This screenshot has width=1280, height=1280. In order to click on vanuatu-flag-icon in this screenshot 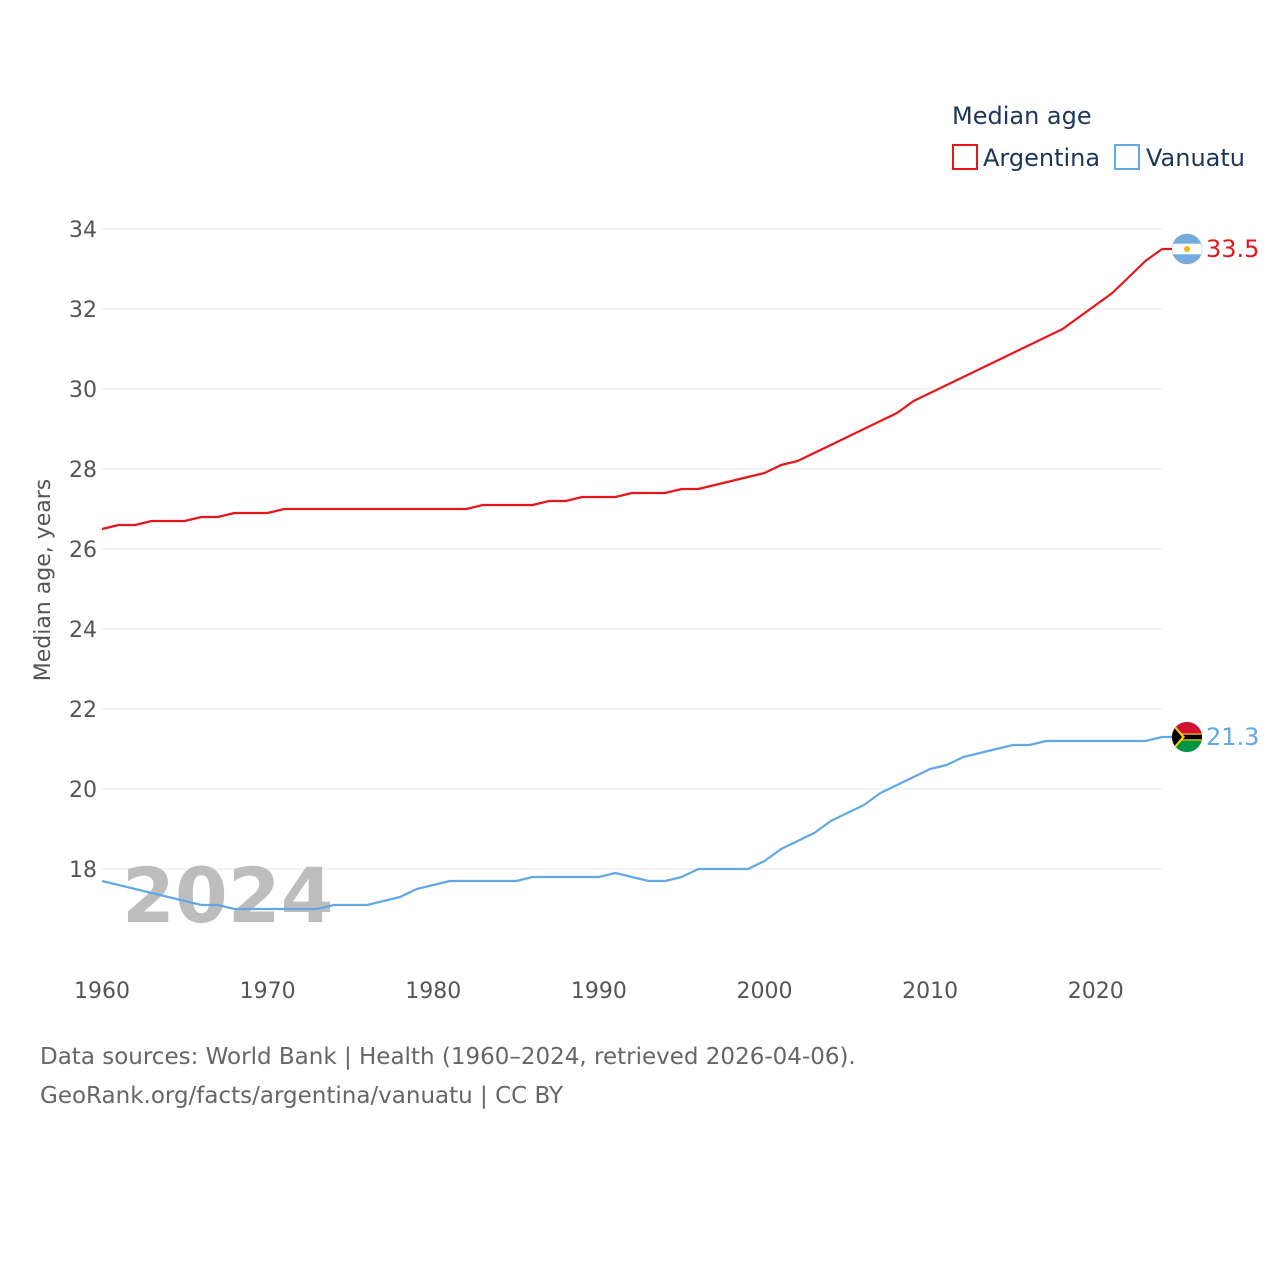, I will do `click(1187, 737)`.